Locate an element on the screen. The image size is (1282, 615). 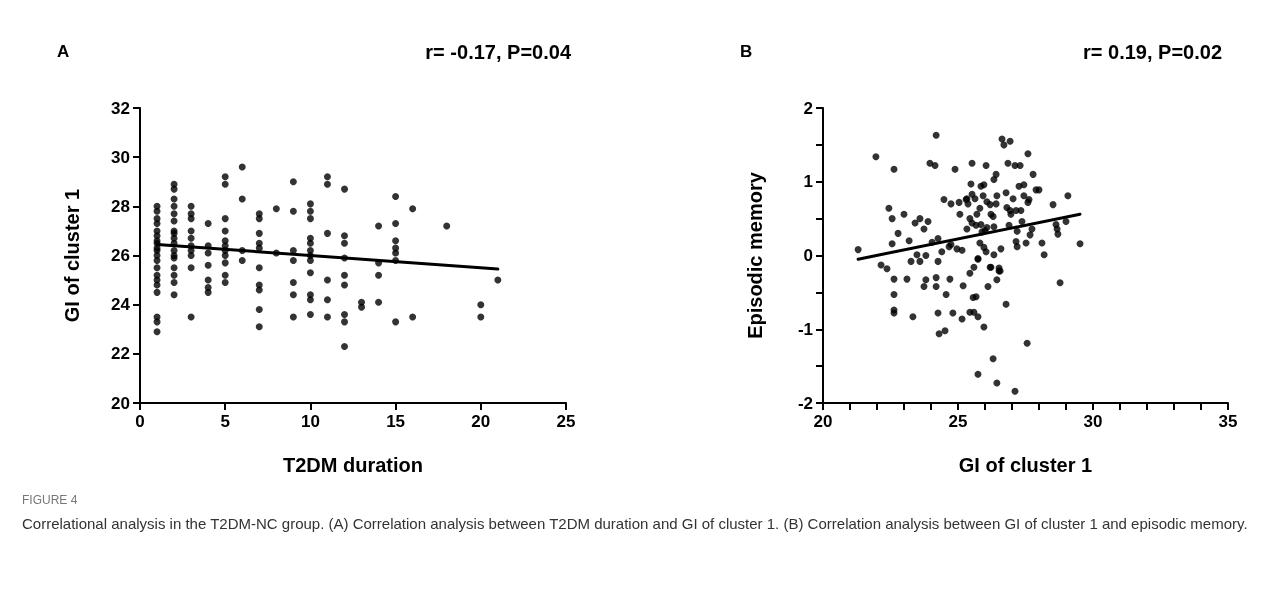
y-tick-label: 1 is located at coordinates (808, 182).